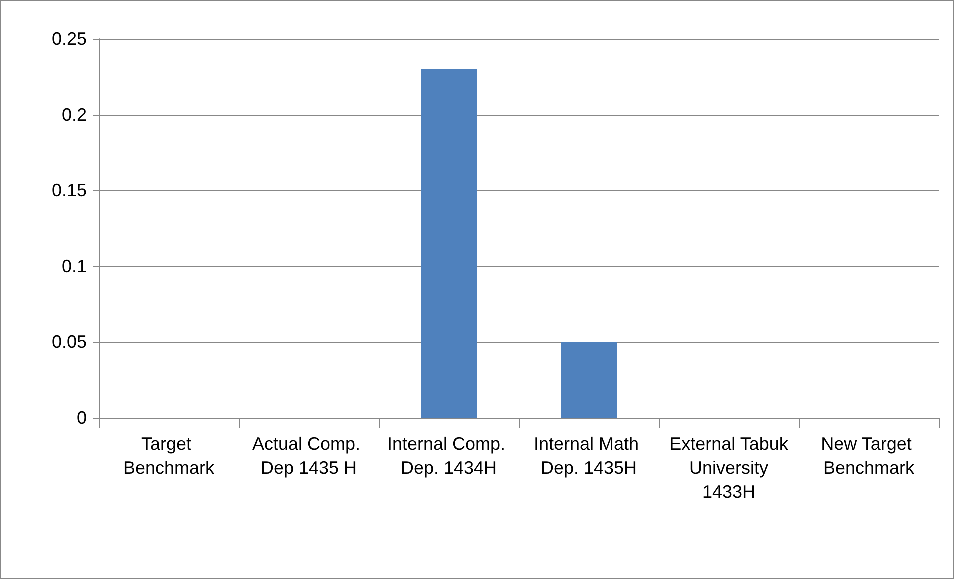 This screenshot has height=579, width=954. Describe the element at coordinates (730, 468) in the screenshot. I see `x-tick-label: External Tabuk University 1433H` at that location.